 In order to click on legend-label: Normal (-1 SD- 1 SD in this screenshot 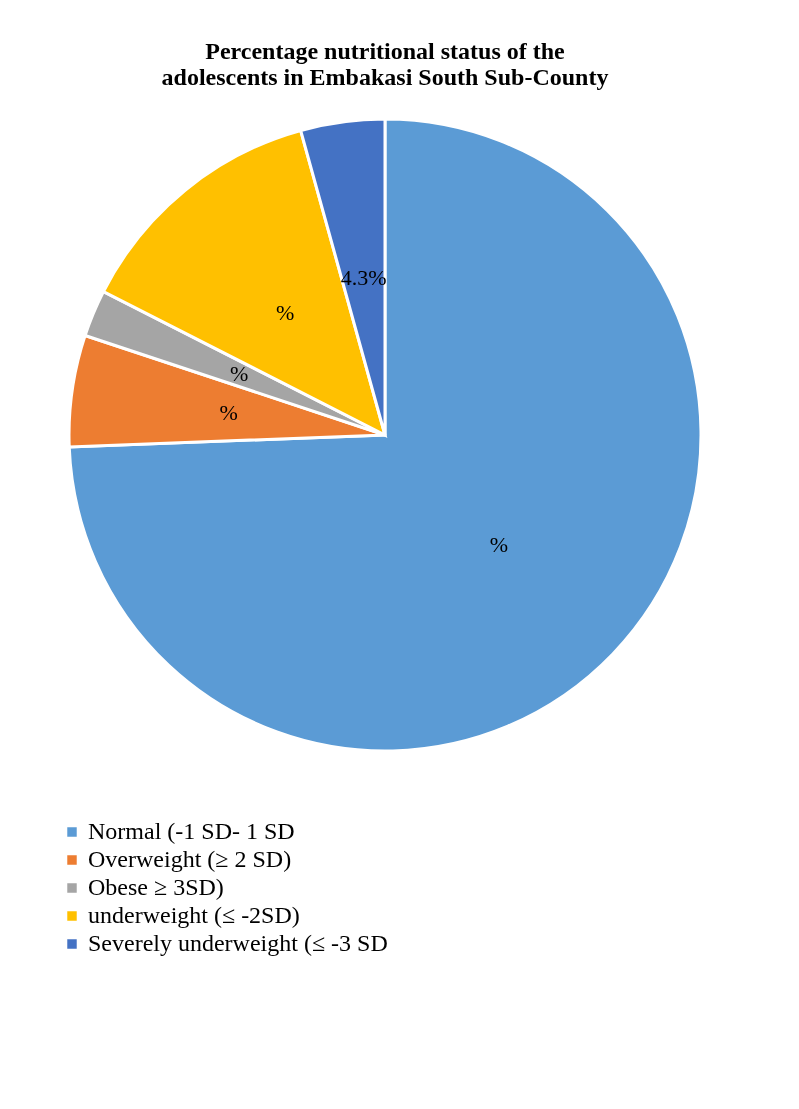, I will do `click(191, 831)`.